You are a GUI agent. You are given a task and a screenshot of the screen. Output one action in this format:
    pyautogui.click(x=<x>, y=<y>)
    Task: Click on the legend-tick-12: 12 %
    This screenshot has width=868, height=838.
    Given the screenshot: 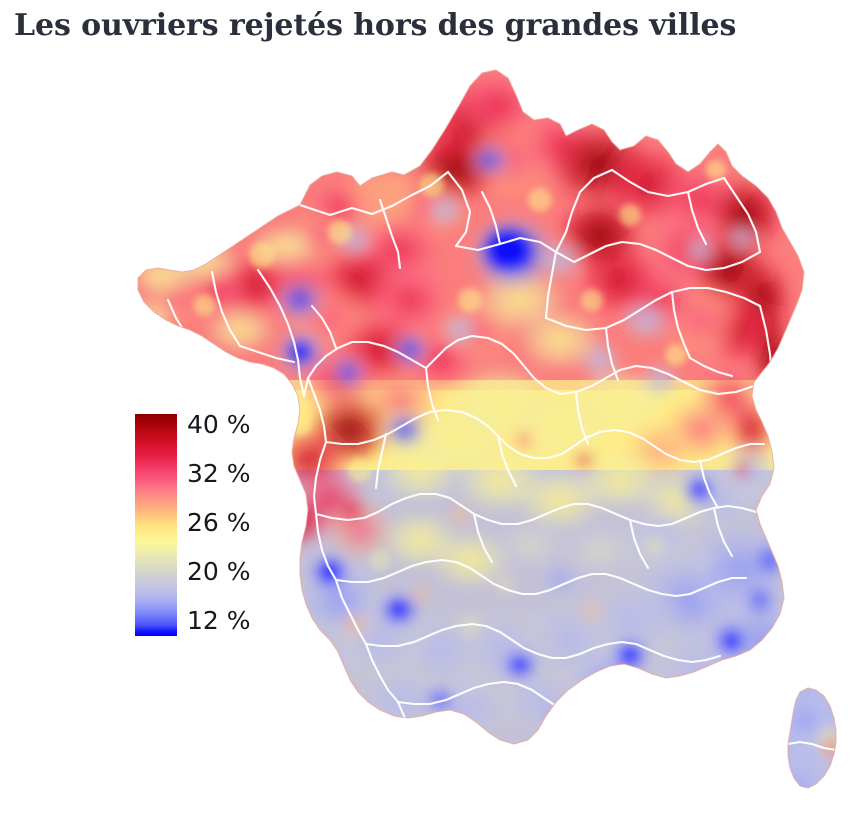 What is the action you would take?
    pyautogui.click(x=219, y=620)
    